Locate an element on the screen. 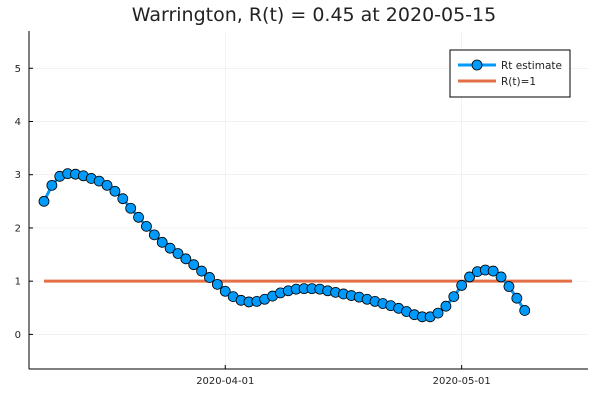 This screenshot has width=600, height=400. y-tick-label: 0 is located at coordinates (18, 335).